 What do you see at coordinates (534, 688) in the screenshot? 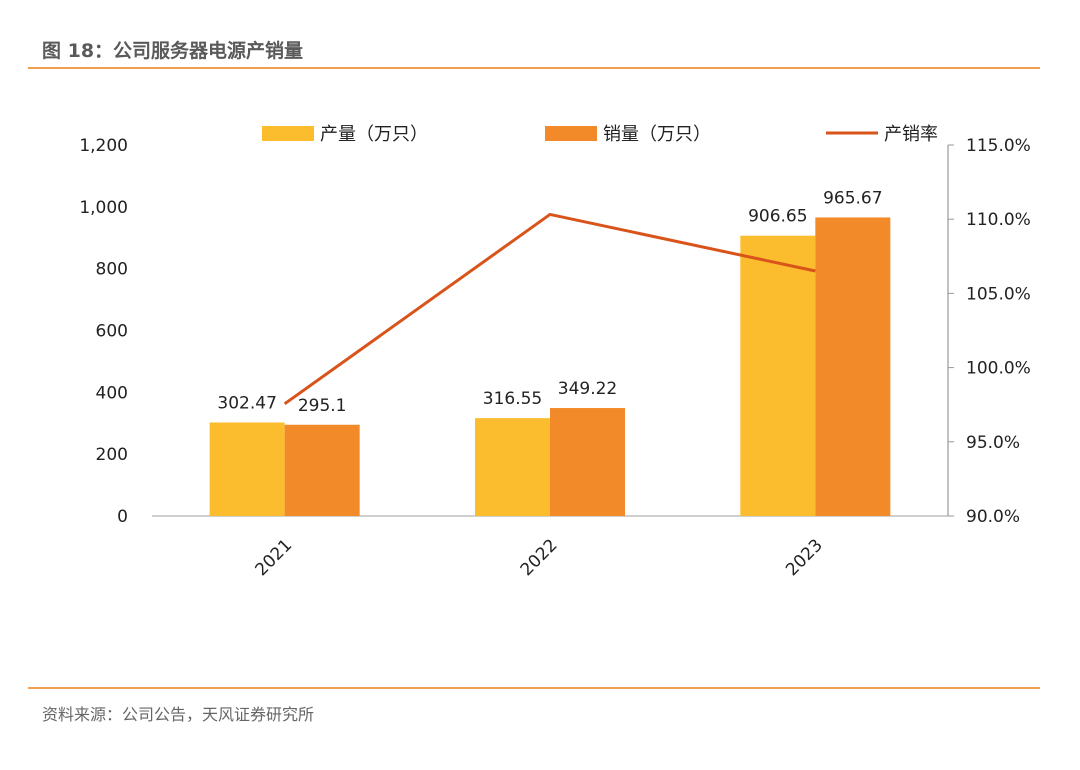
I see `source-divider` at bounding box center [534, 688].